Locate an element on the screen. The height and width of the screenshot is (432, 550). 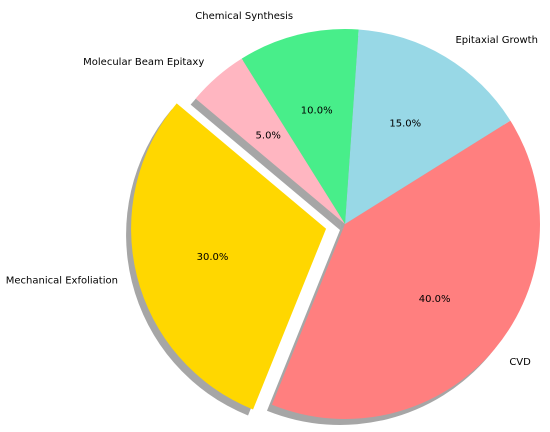
slice-label: Chemical Synthesis is located at coordinates (244, 16).